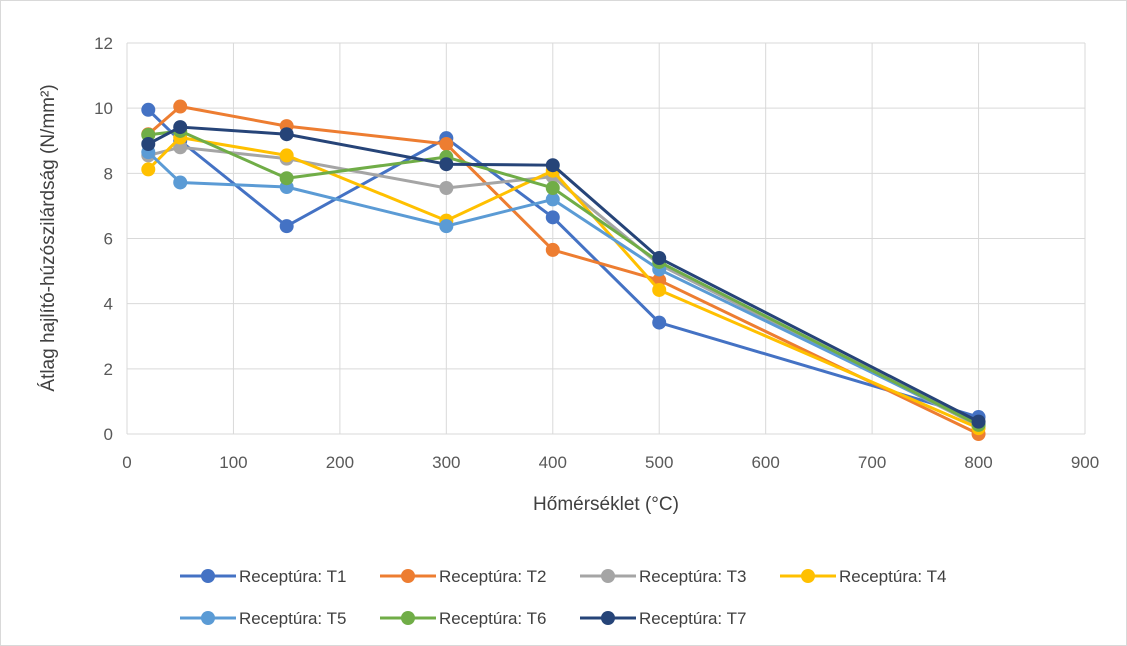  I want to click on legend-item: Receptúra: T1, so click(263, 576).